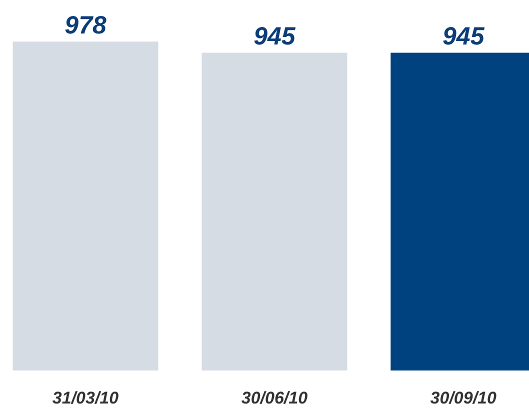 The width and height of the screenshot is (529, 410). What do you see at coordinates (464, 398) in the screenshot?
I see `x-tick-label: 30/09/10` at bounding box center [464, 398].